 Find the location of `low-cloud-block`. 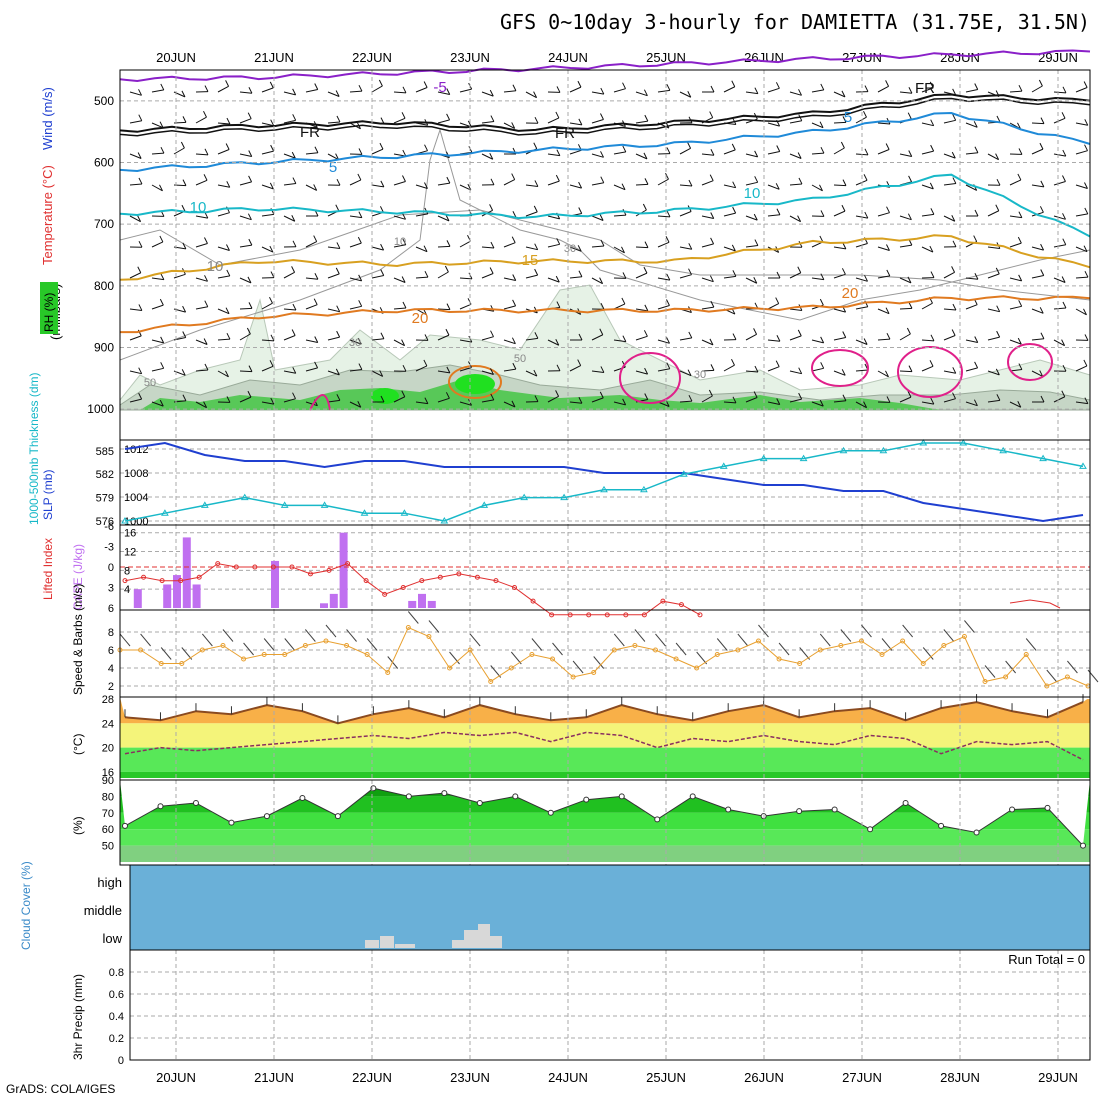

low-cloud-block is located at coordinates (471, 939).